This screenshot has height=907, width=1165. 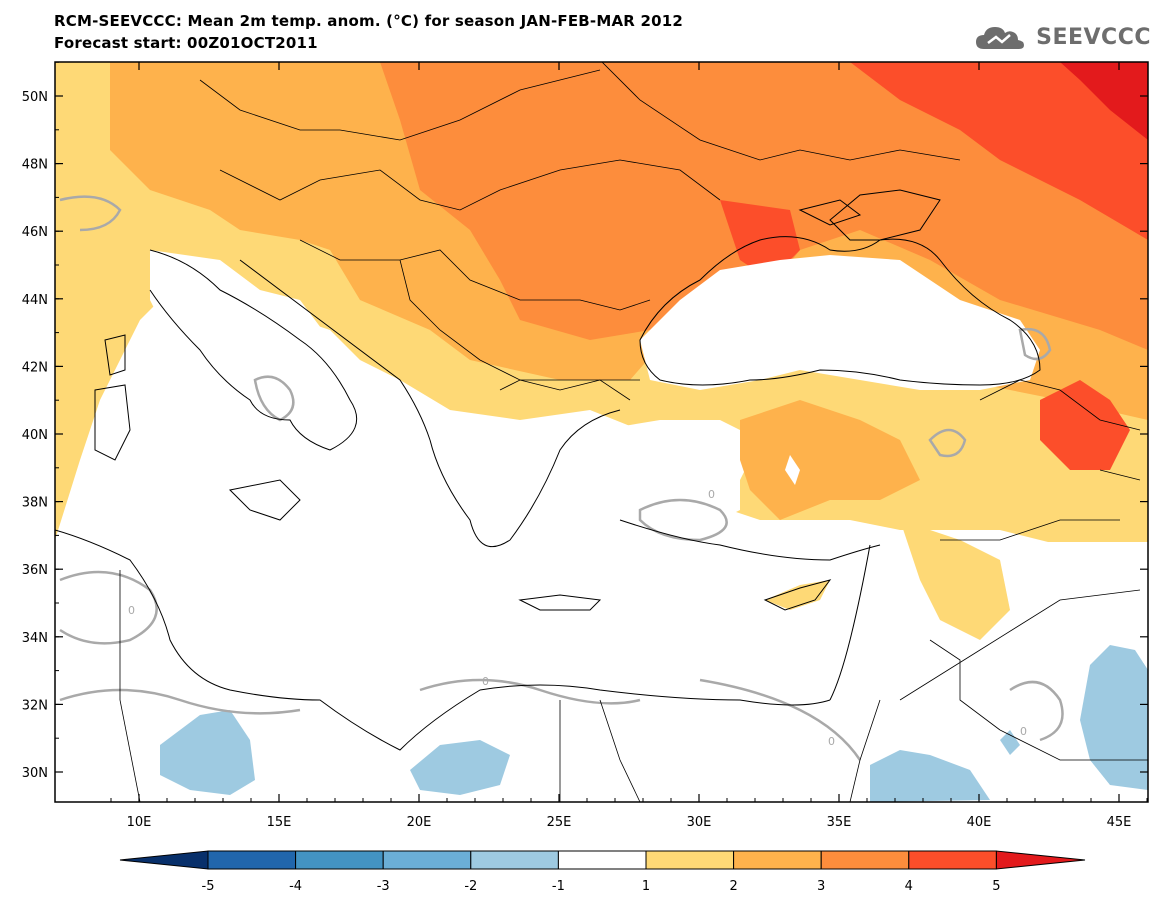 I want to click on colorbar-label: -1, so click(x=558, y=886).